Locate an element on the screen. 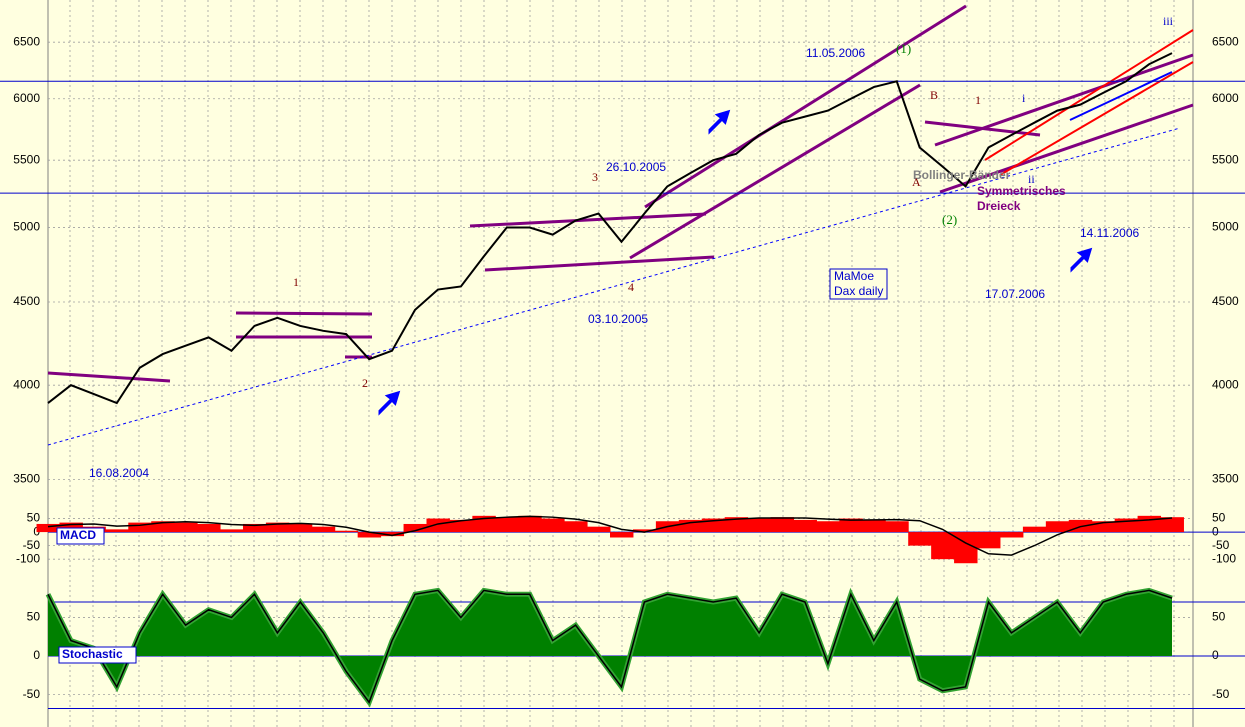 The image size is (1245, 727). wave-label: 2 is located at coordinates (365, 383).